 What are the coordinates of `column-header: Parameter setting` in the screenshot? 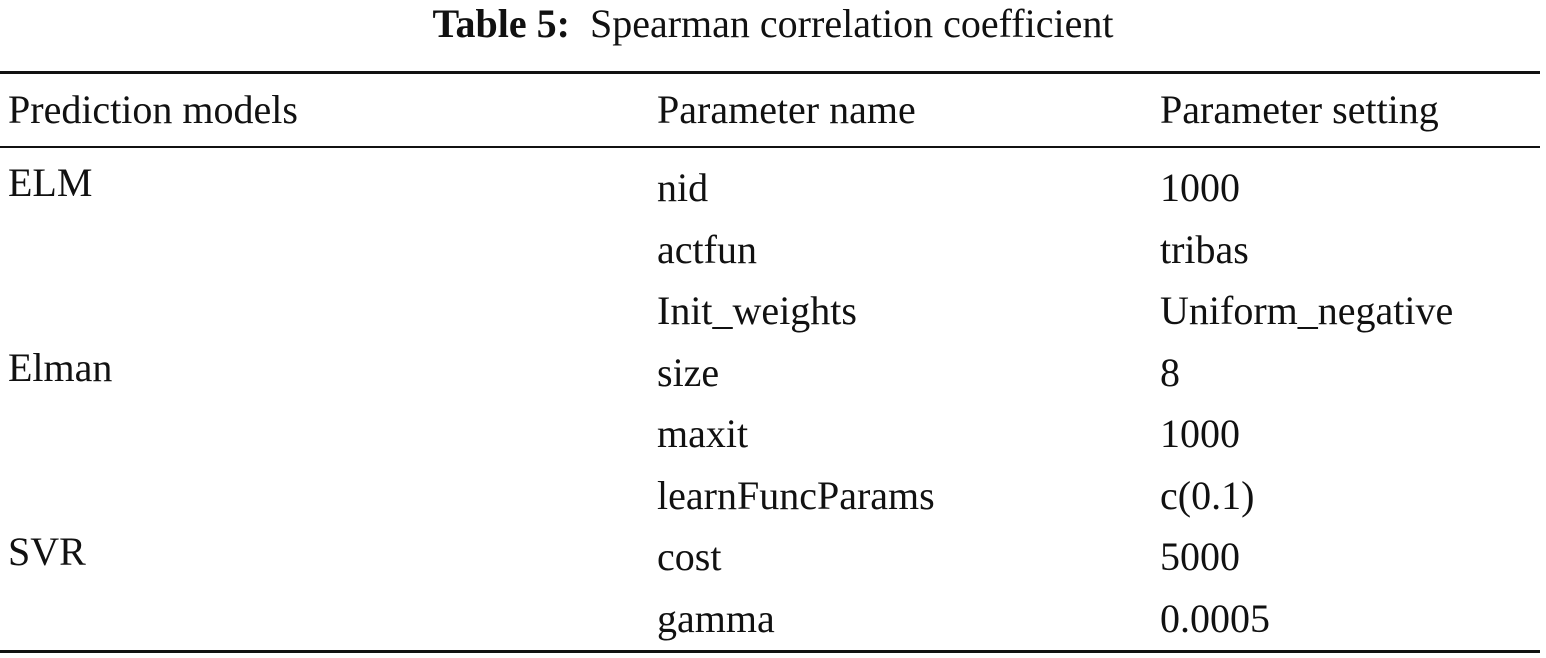 It's located at (1299, 109).